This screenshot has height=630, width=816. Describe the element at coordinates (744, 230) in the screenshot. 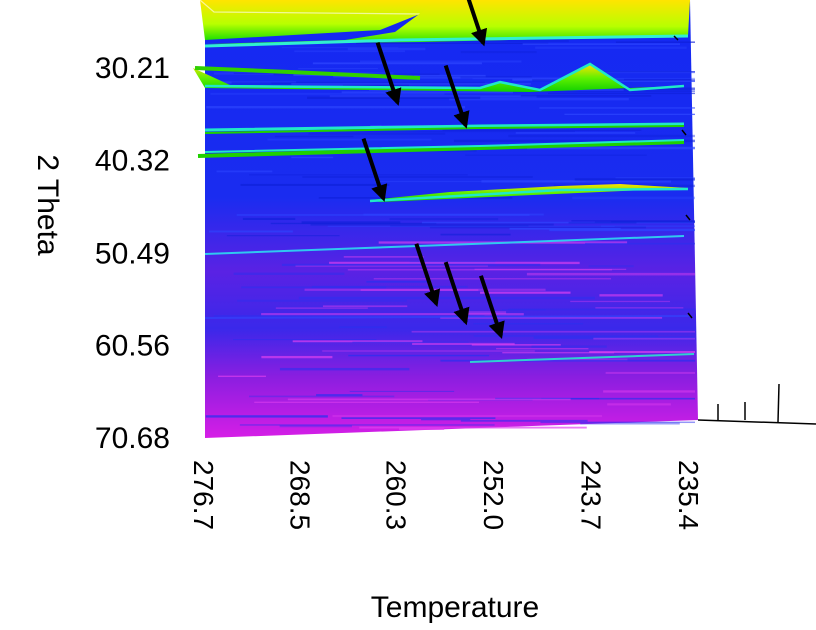

I see `surface-edge-ticks` at that location.